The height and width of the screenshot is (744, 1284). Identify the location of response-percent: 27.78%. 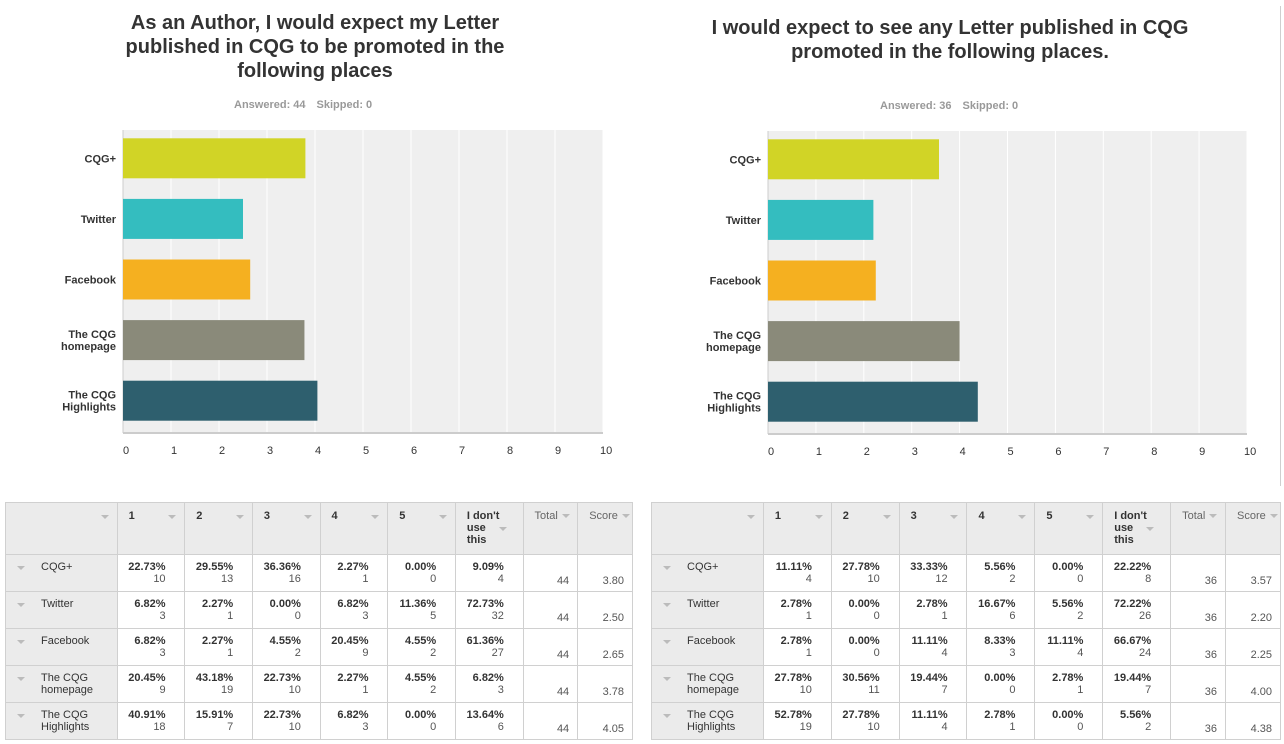
(861, 715).